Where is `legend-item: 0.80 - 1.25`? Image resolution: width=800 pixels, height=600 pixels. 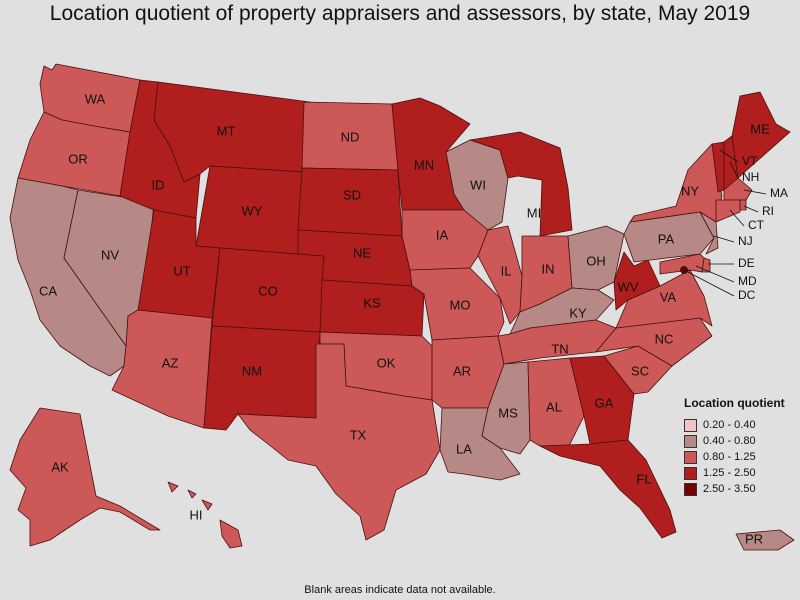
legend-item: 0.80 - 1.25 is located at coordinates (734, 457).